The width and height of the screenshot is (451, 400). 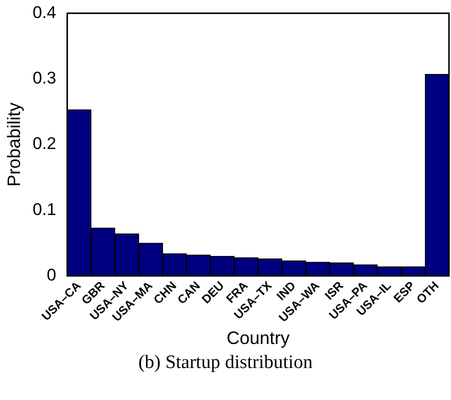 What do you see at coordinates (225, 363) in the screenshot?
I see `text: (b) Startup distribution` at bounding box center [225, 363].